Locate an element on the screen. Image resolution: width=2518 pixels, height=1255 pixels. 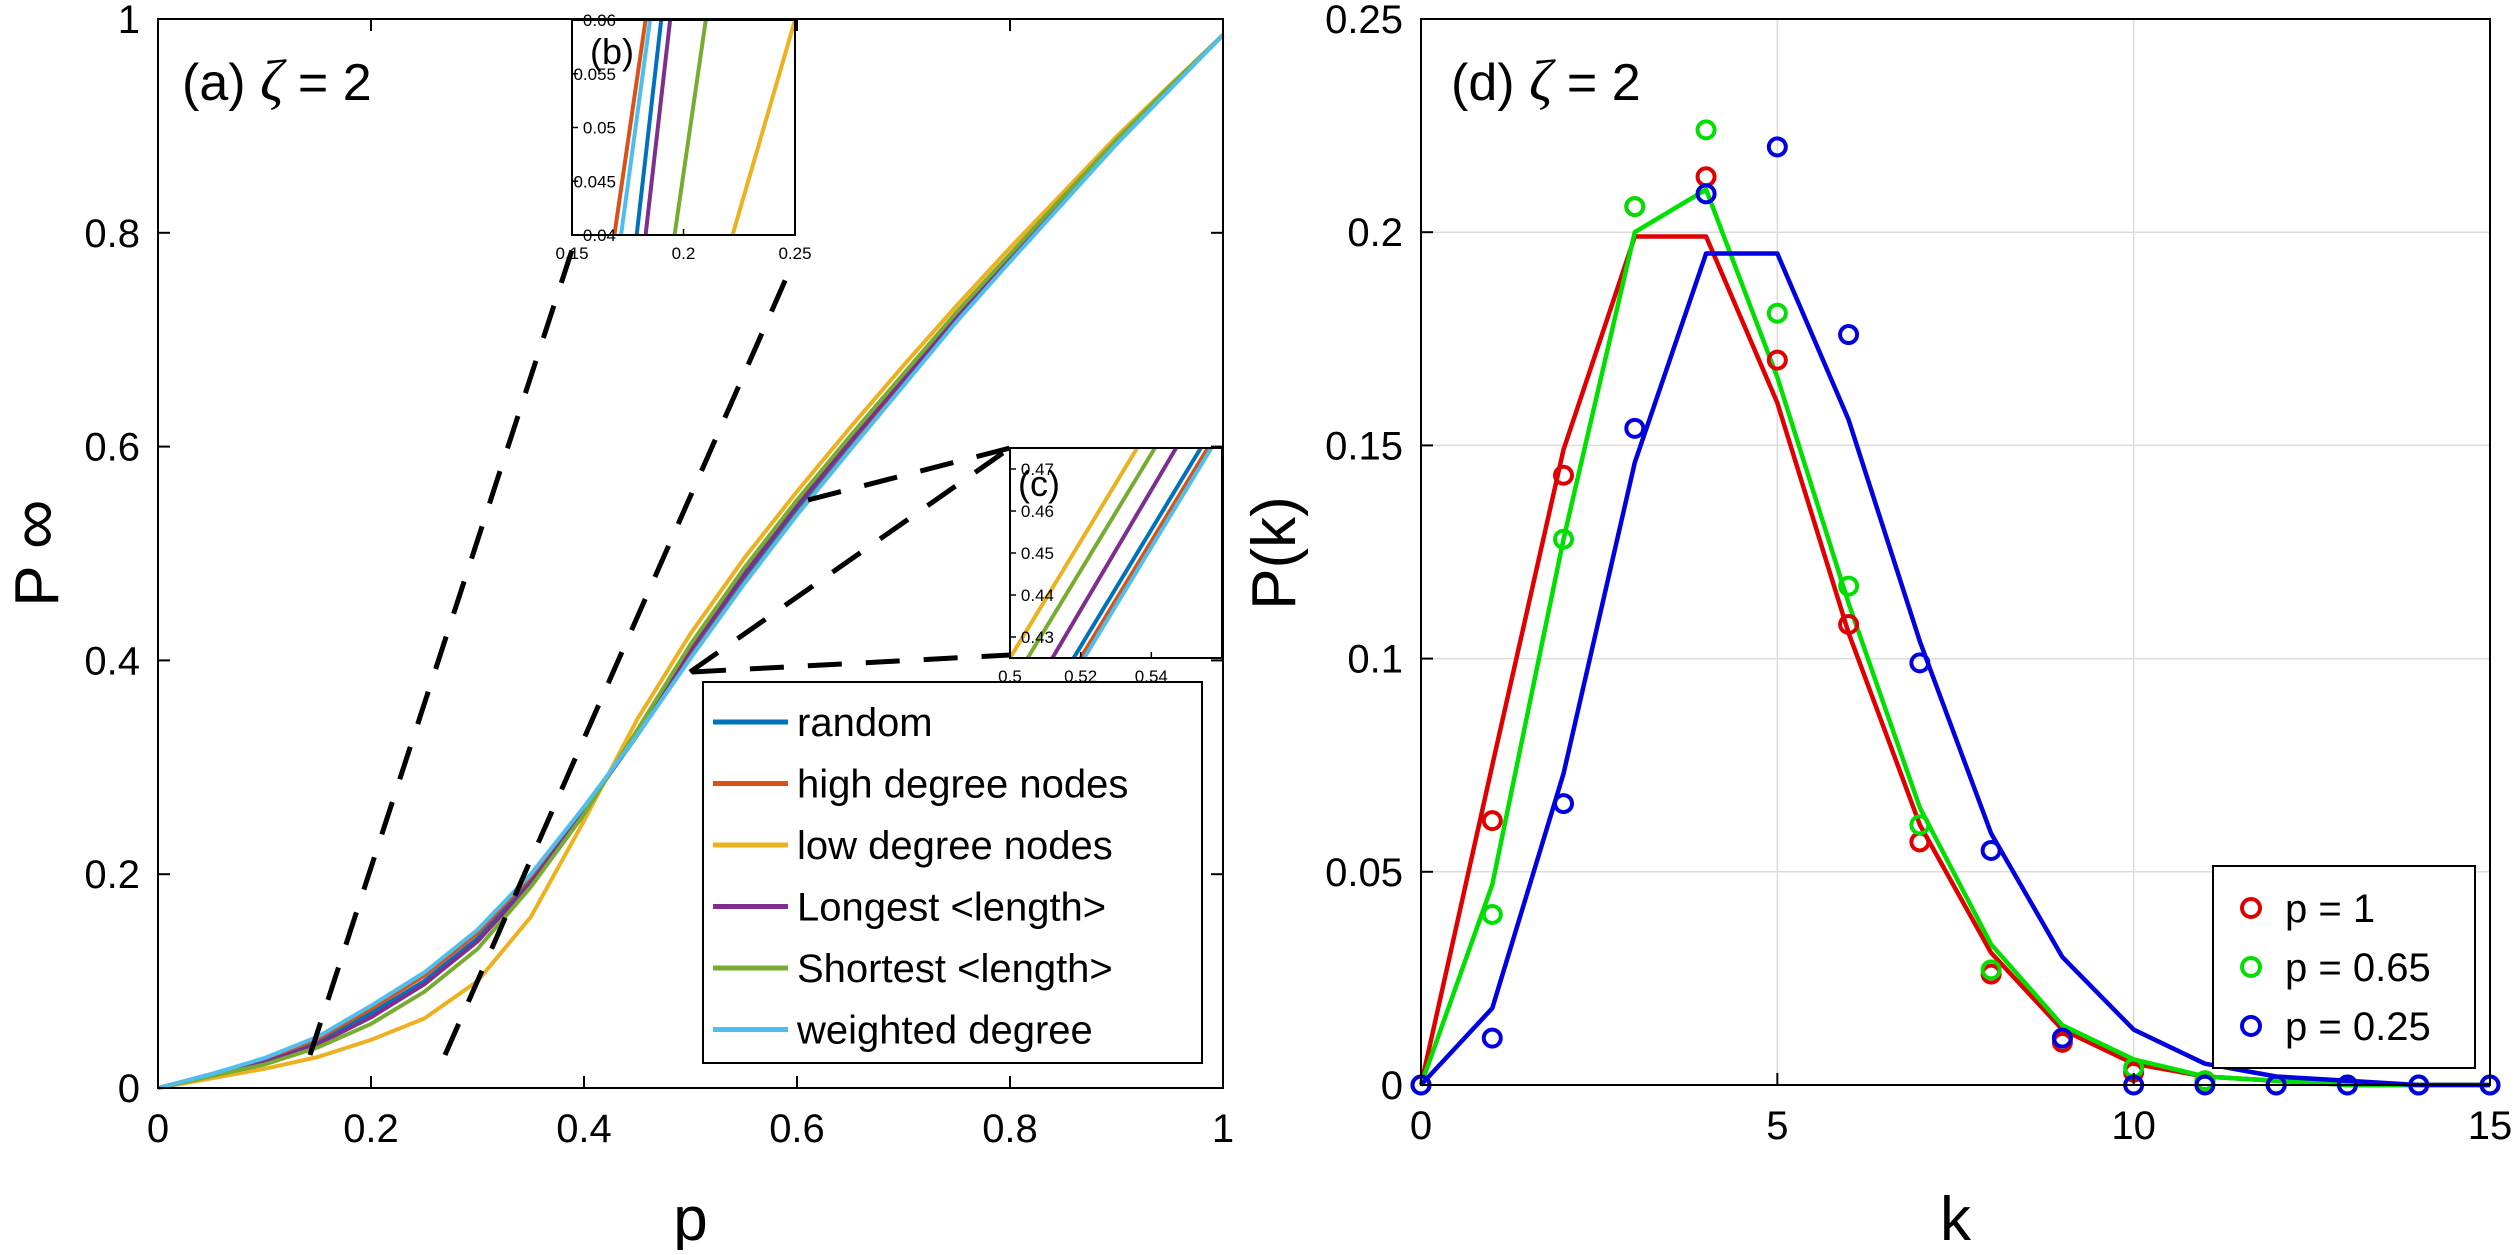
inset-b-ytick-label-0: 0.04 is located at coordinates (599, 235).